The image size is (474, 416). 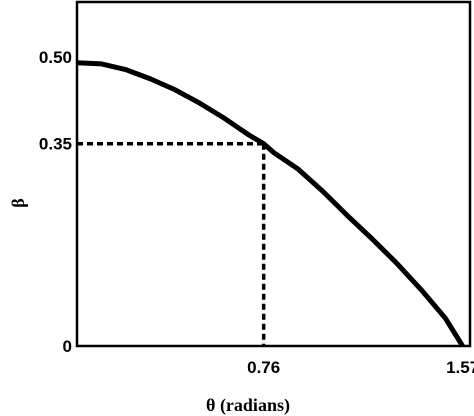 What do you see at coordinates (55, 57) in the screenshot?
I see `y-tick-label-2: 0.50` at bounding box center [55, 57].